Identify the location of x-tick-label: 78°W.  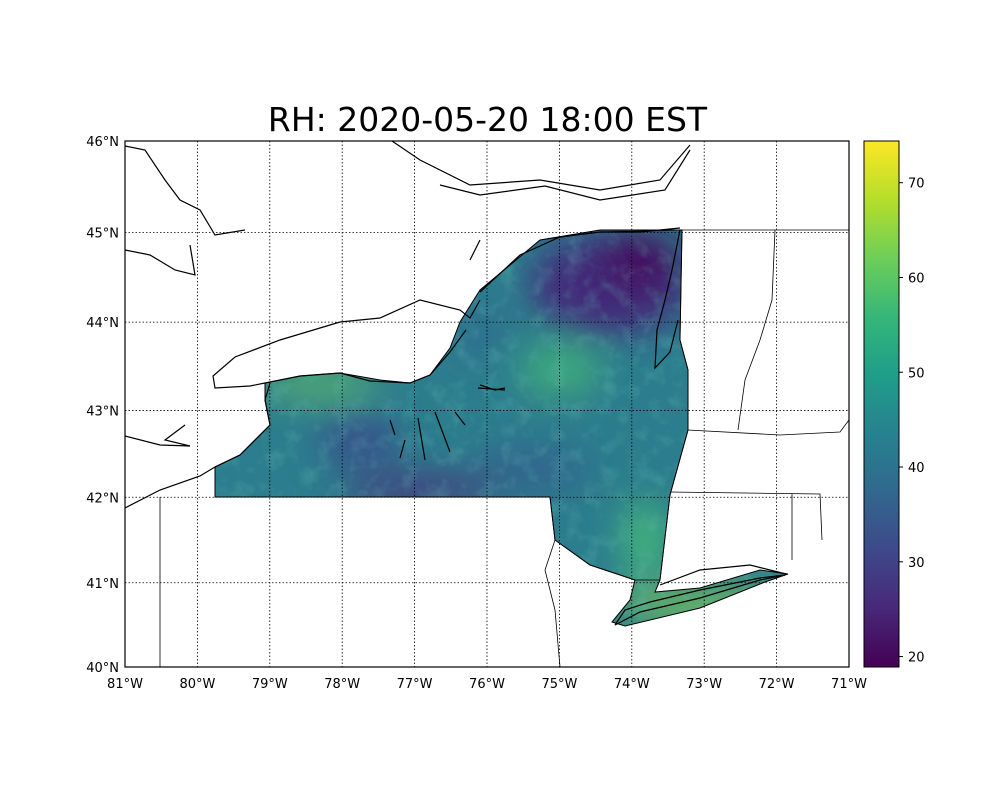
(342, 684).